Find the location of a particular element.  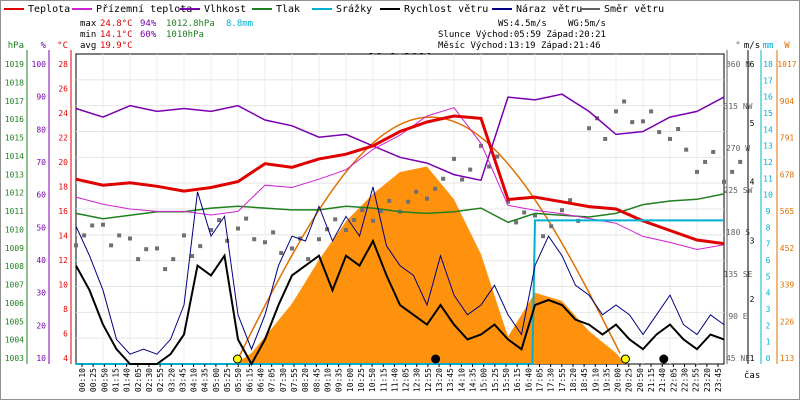

x-tick-label: 06:40 is located at coordinates (261, 380).